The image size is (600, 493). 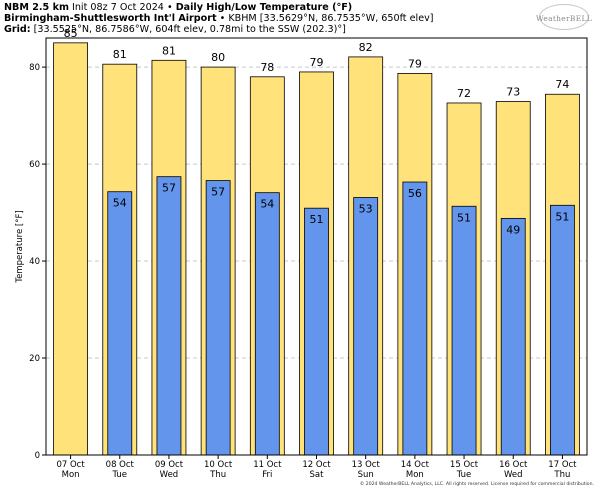 What do you see at coordinates (366, 209) in the screenshot?
I see `low-temp-label: 53` at bounding box center [366, 209].